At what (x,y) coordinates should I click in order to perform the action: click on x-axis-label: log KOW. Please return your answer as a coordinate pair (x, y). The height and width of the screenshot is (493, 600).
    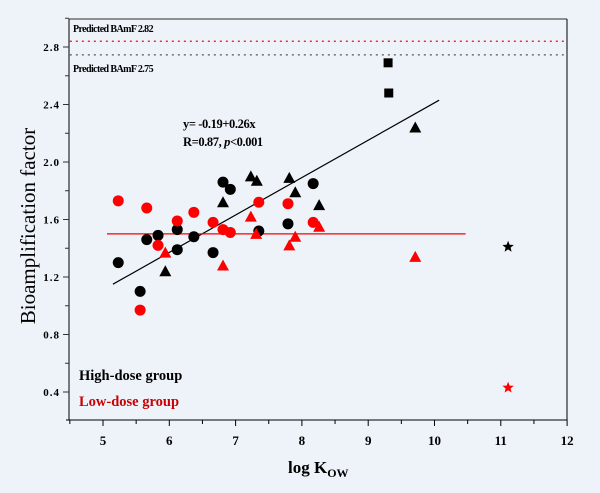
    Looking at the image, I should click on (318, 469).